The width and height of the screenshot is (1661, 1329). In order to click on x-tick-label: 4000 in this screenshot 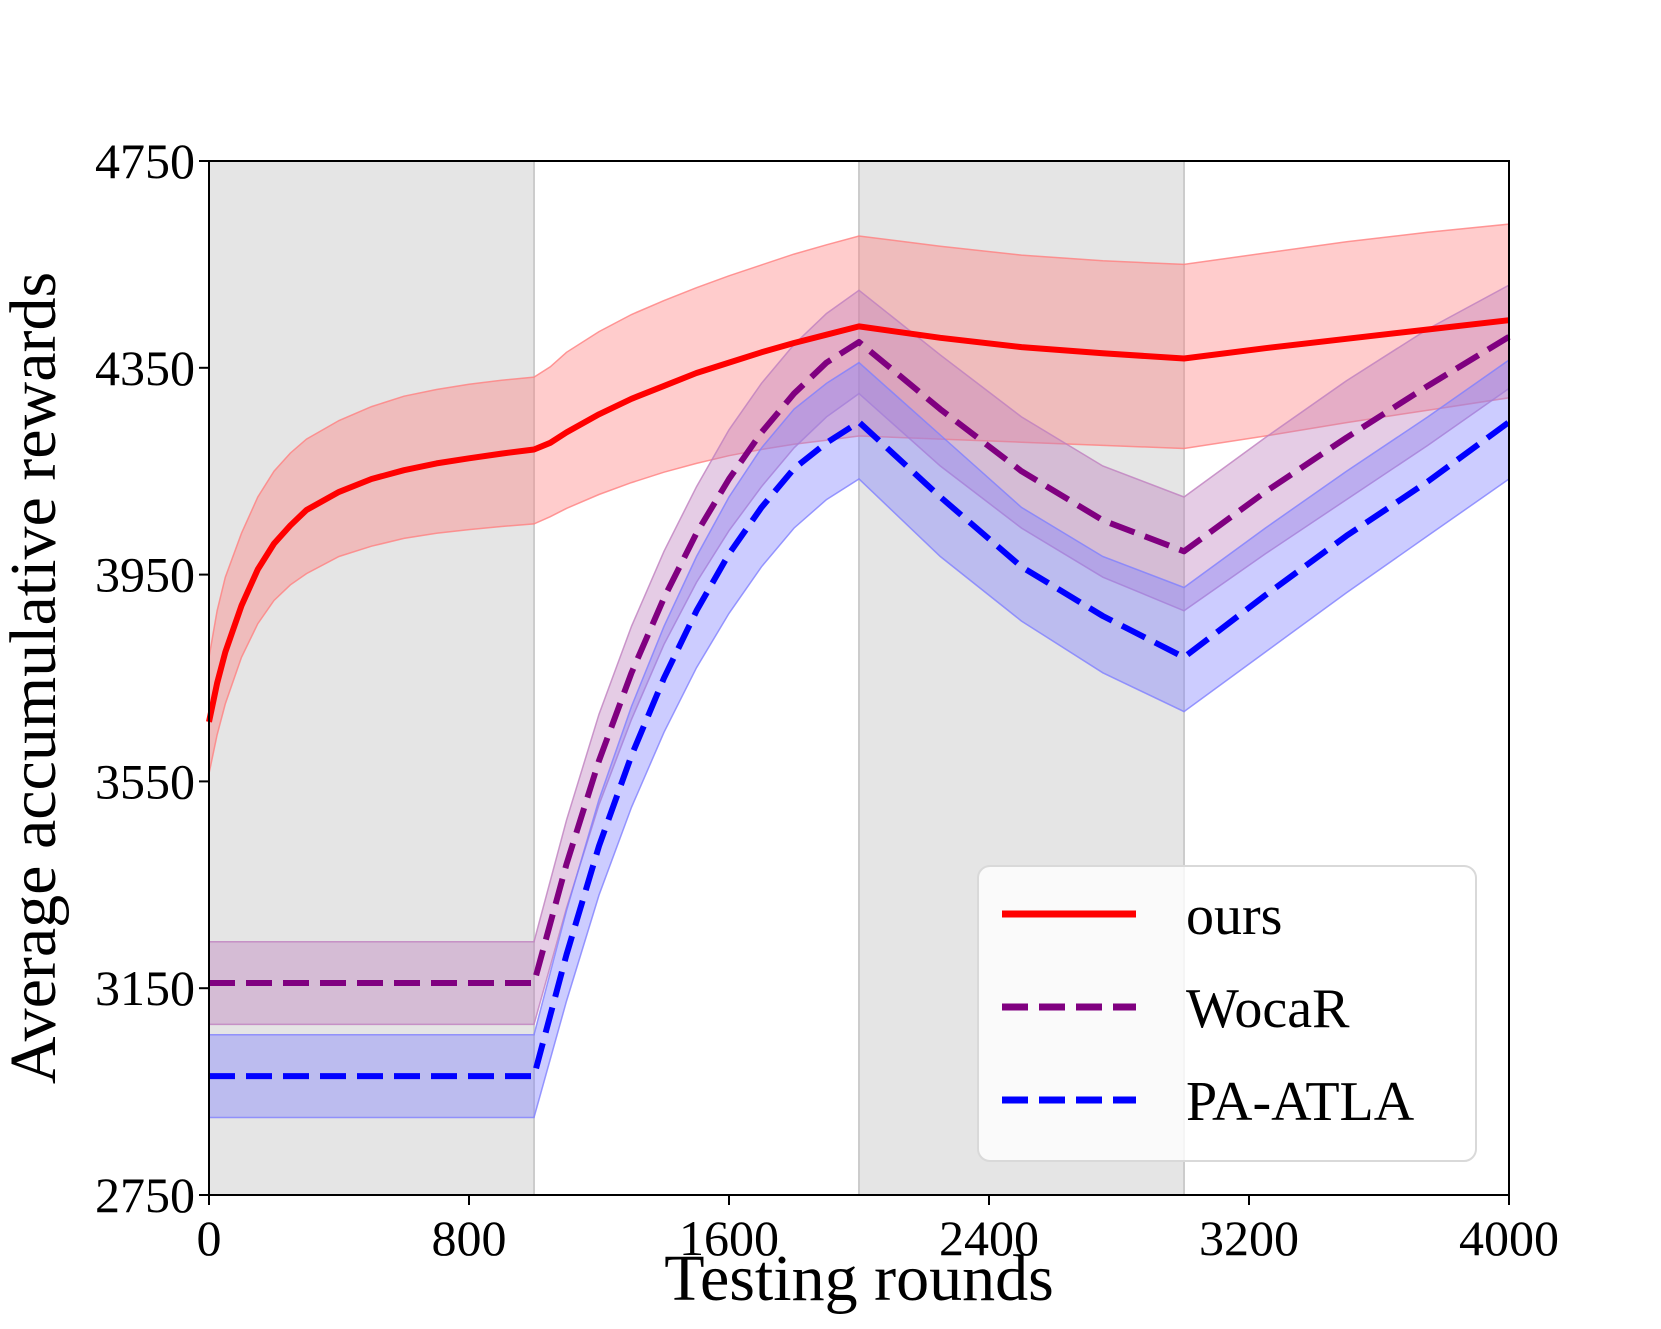, I will do `click(1509, 1238)`.